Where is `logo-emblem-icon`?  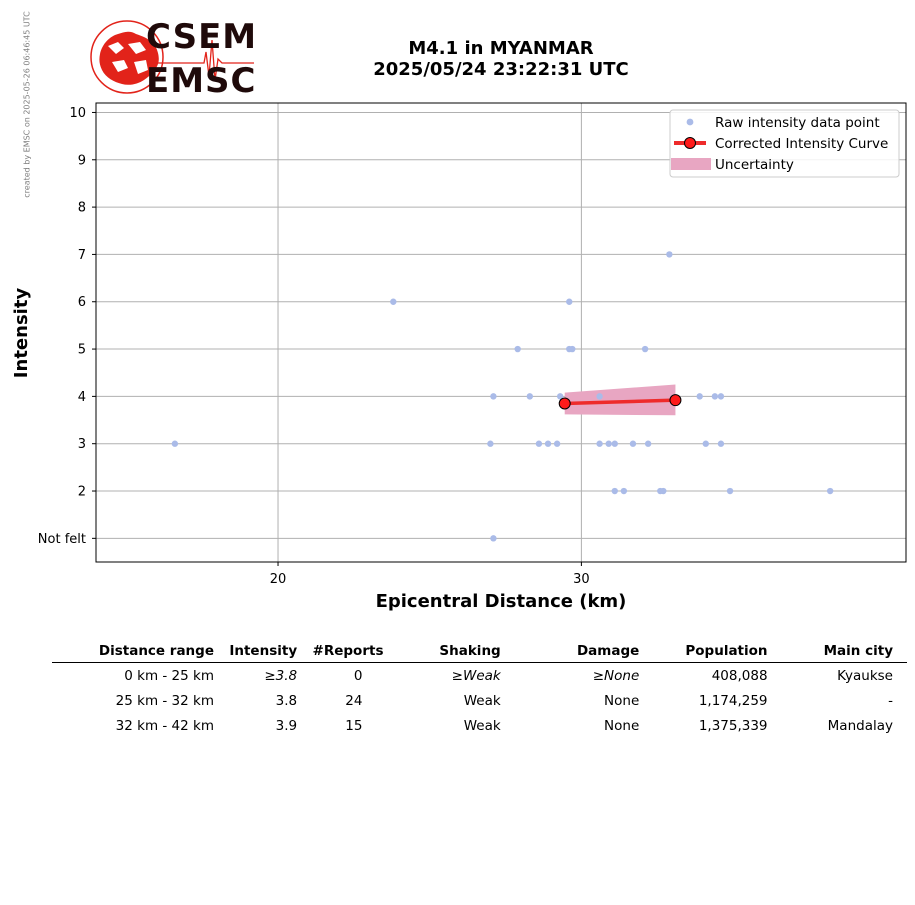
logo-emblem-icon is located at coordinates (172, 57).